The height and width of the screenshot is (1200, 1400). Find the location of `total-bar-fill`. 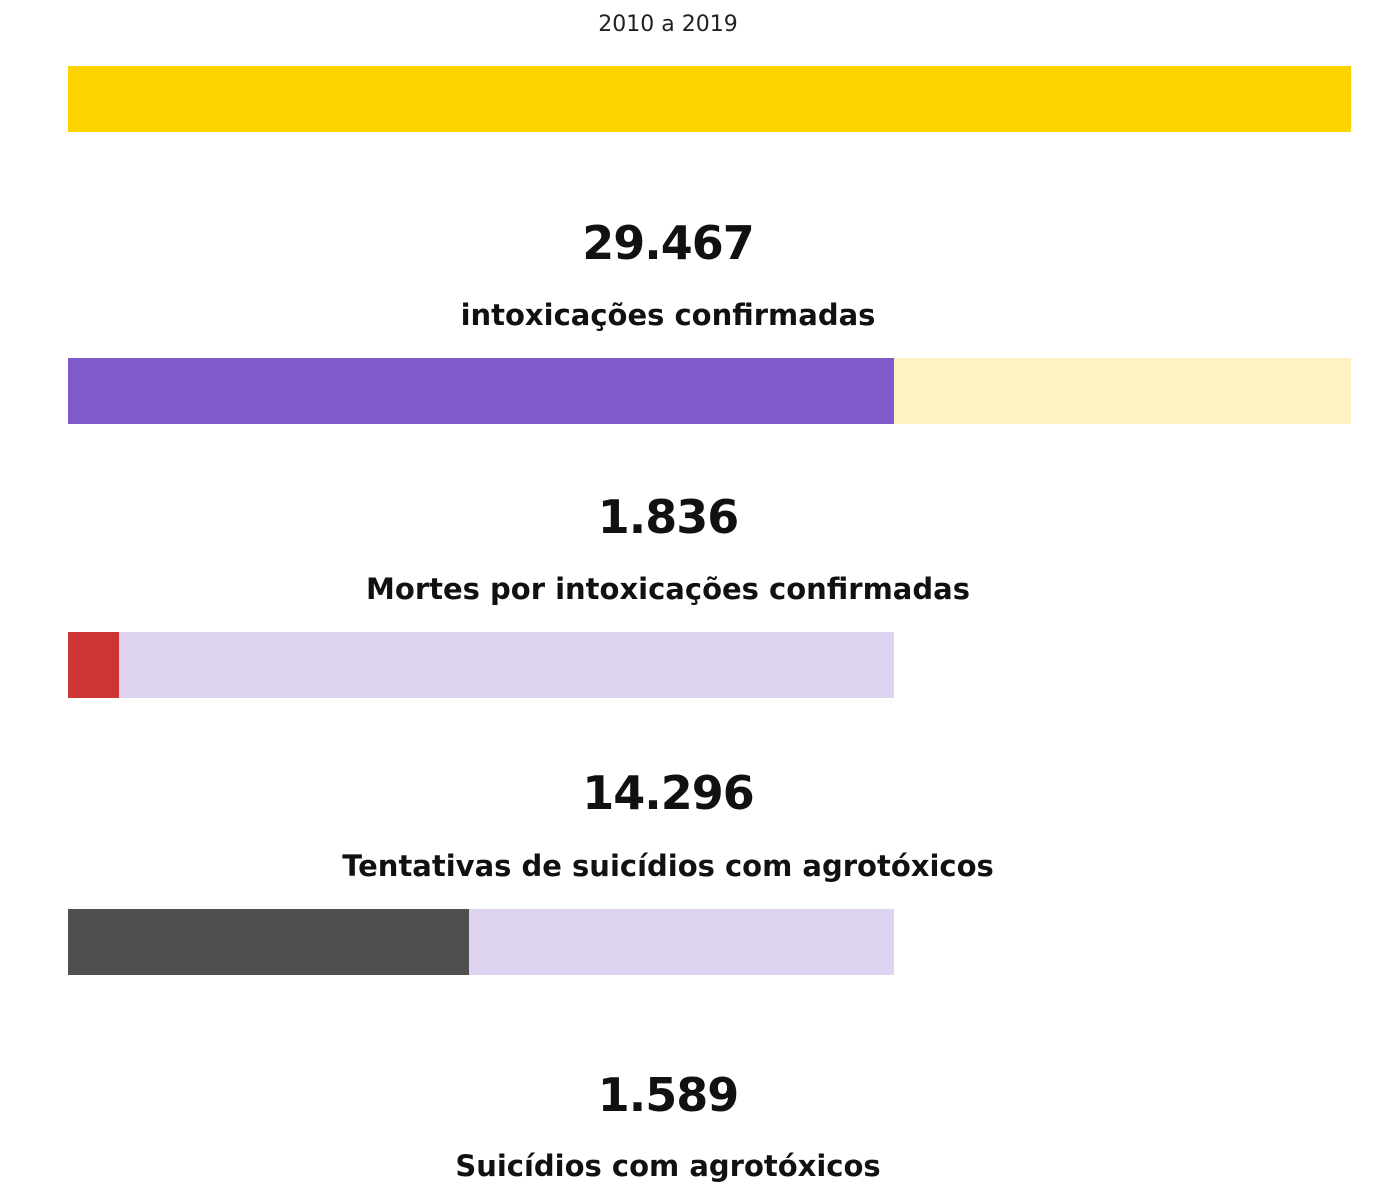

total-bar-fill is located at coordinates (709, 99).